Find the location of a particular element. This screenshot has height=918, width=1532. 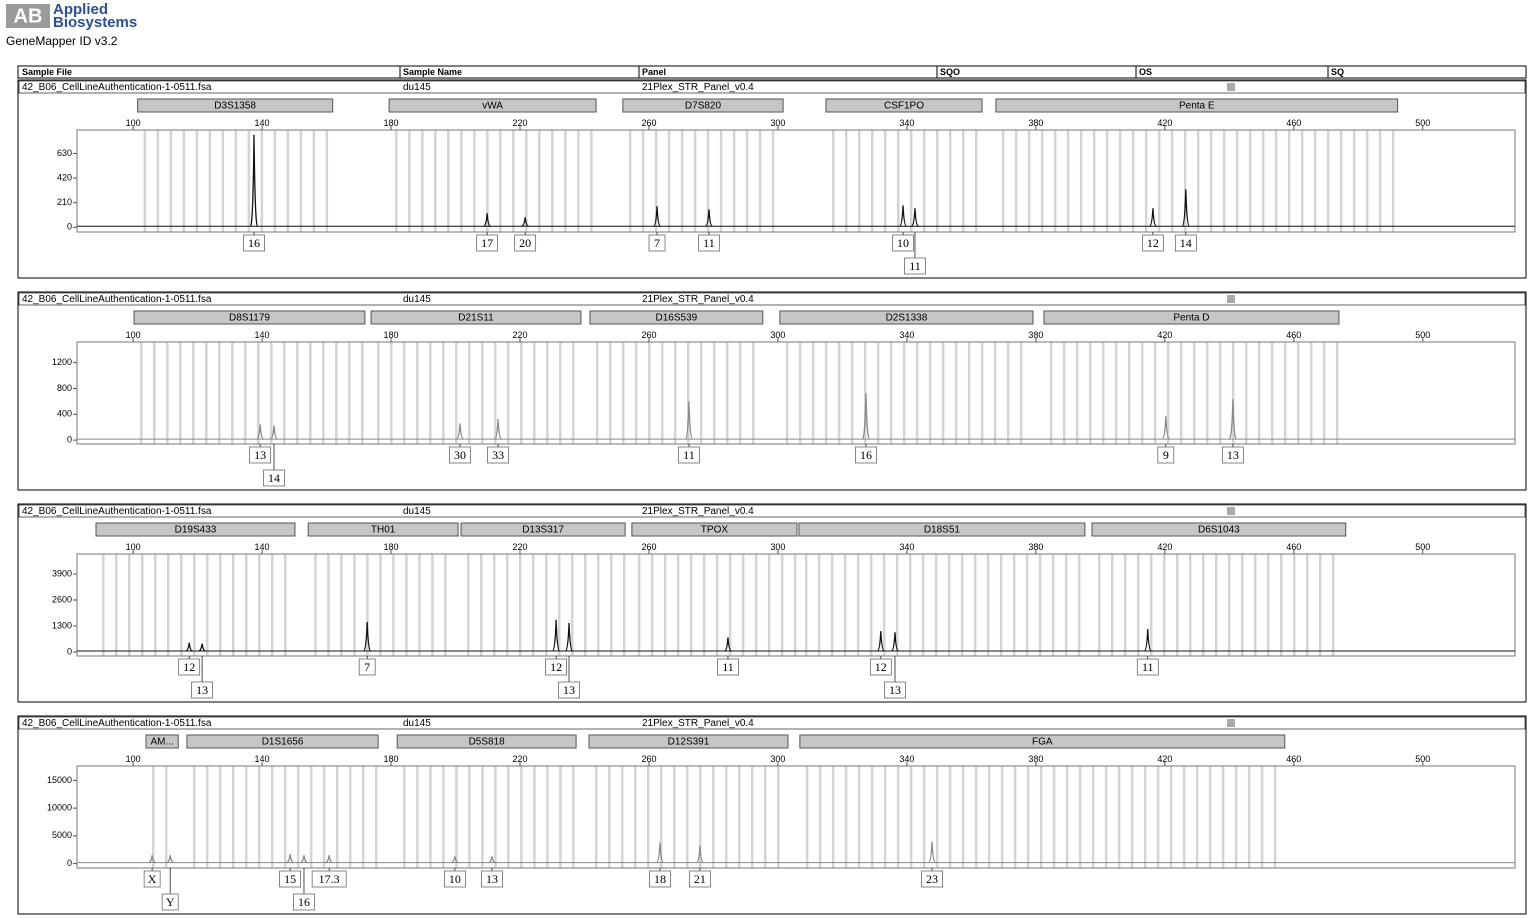

allele-label: X is located at coordinates (152, 879).